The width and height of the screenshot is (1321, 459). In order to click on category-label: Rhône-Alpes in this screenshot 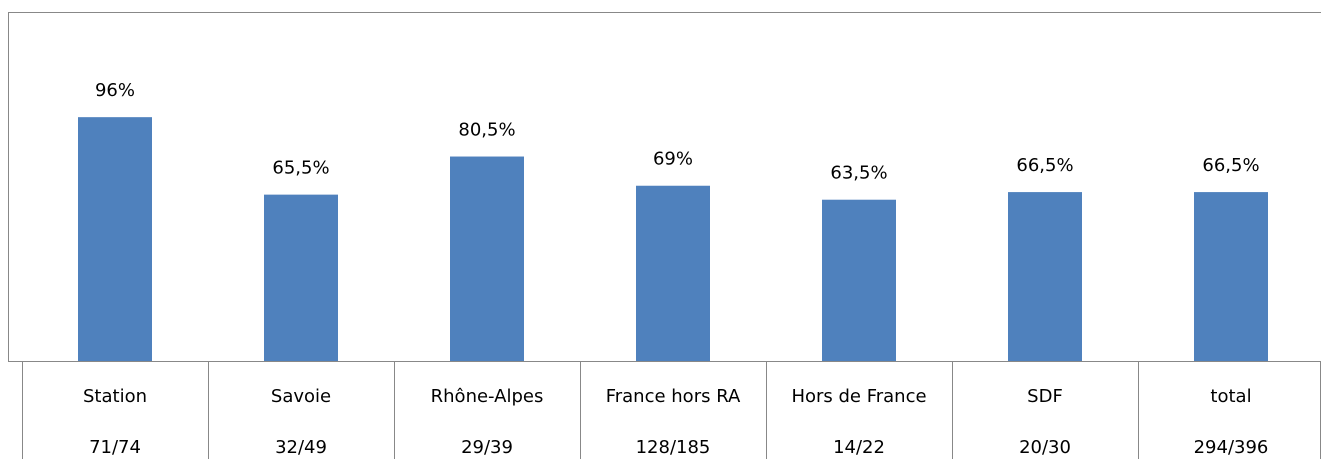, I will do `click(487, 396)`.